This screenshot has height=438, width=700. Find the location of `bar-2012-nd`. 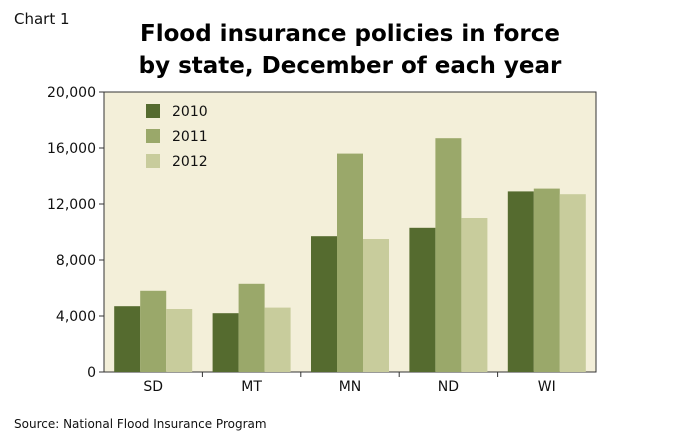

bar-2012-nd is located at coordinates (474, 295).